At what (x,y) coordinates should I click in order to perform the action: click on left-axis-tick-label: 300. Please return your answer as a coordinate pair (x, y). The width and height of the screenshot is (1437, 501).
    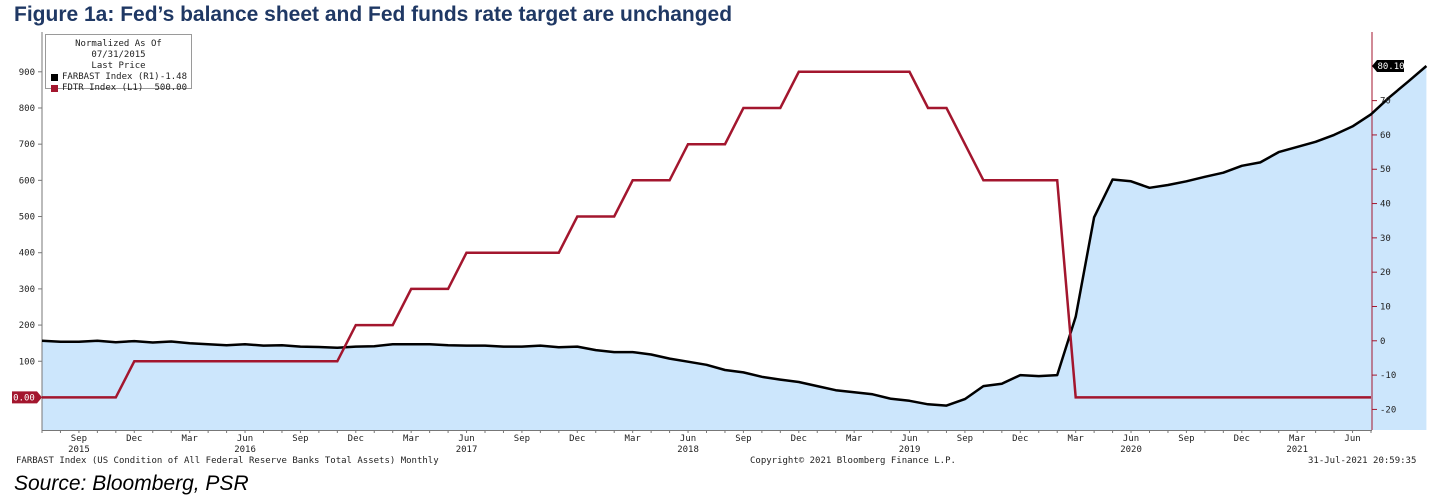
    Looking at the image, I should click on (27, 290).